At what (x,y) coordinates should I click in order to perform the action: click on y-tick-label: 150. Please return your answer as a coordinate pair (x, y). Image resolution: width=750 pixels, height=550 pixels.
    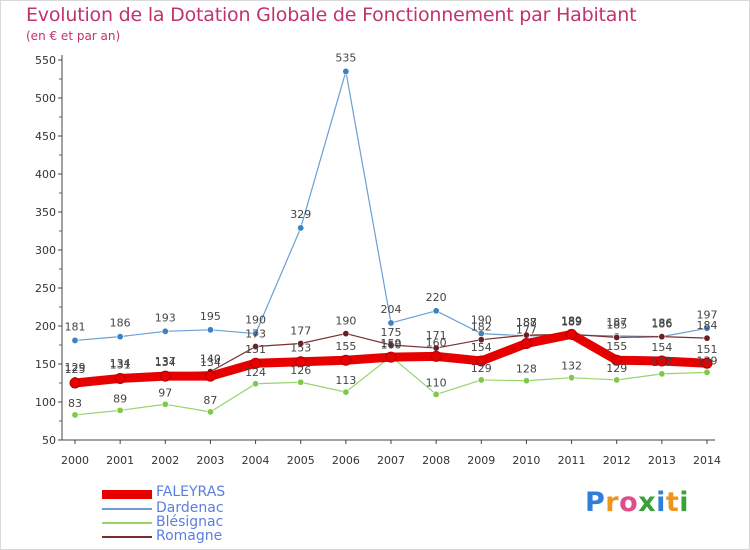
    Looking at the image, I should click on (45, 364).